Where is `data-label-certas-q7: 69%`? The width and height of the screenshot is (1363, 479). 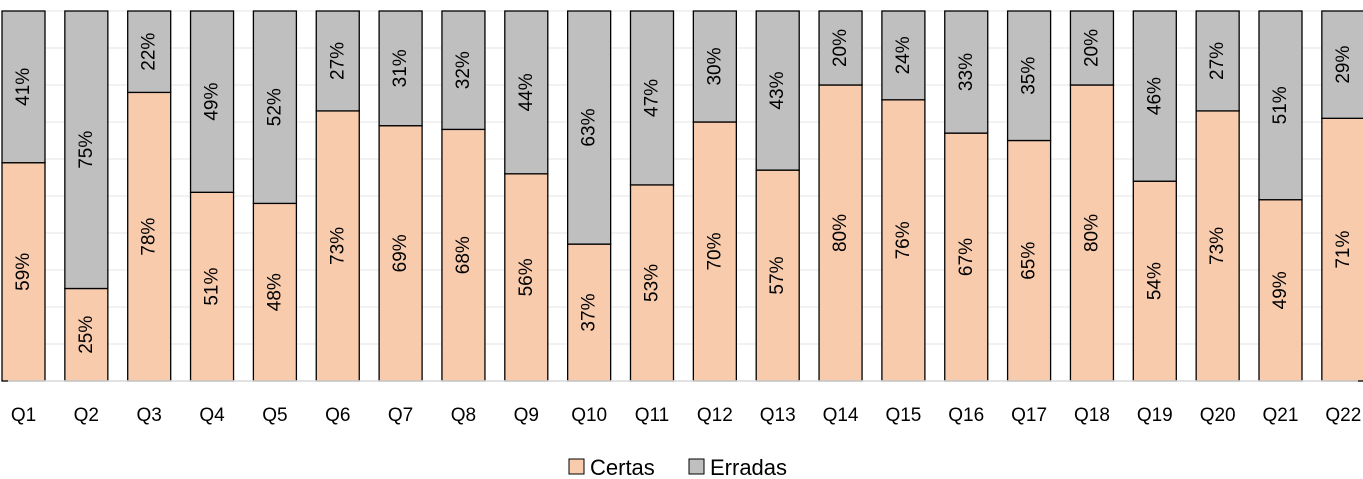 data-label-certas-q7: 69% is located at coordinates (400, 253).